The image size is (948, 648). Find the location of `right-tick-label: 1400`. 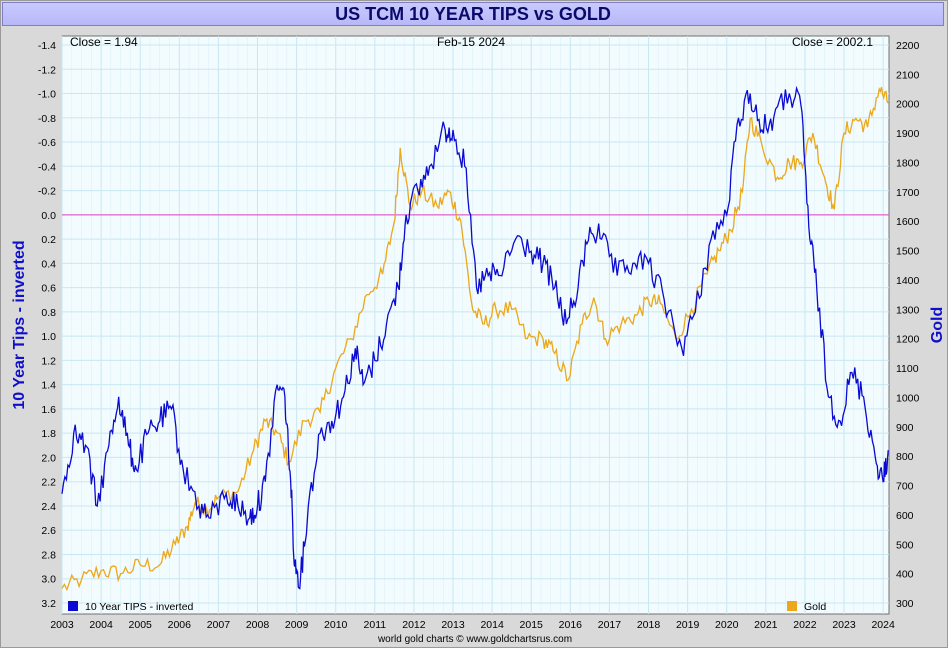

right-tick-label: 1400 is located at coordinates (908, 281).